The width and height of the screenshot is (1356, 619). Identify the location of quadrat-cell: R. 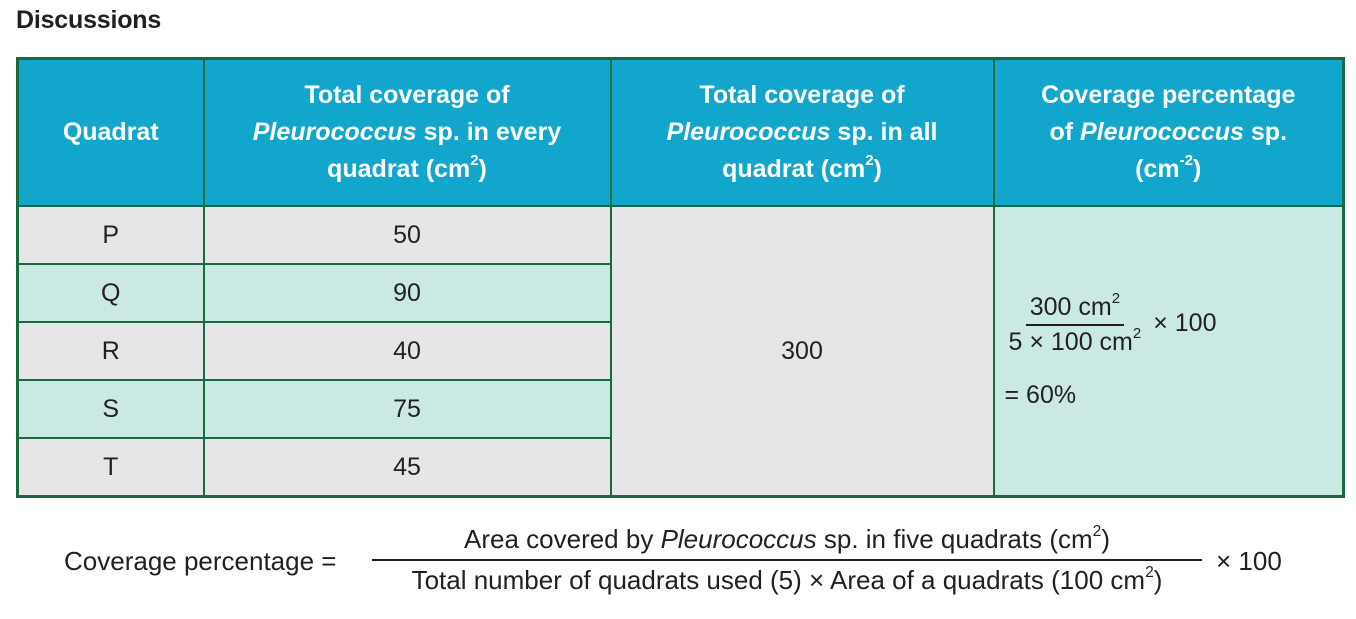
(110, 351).